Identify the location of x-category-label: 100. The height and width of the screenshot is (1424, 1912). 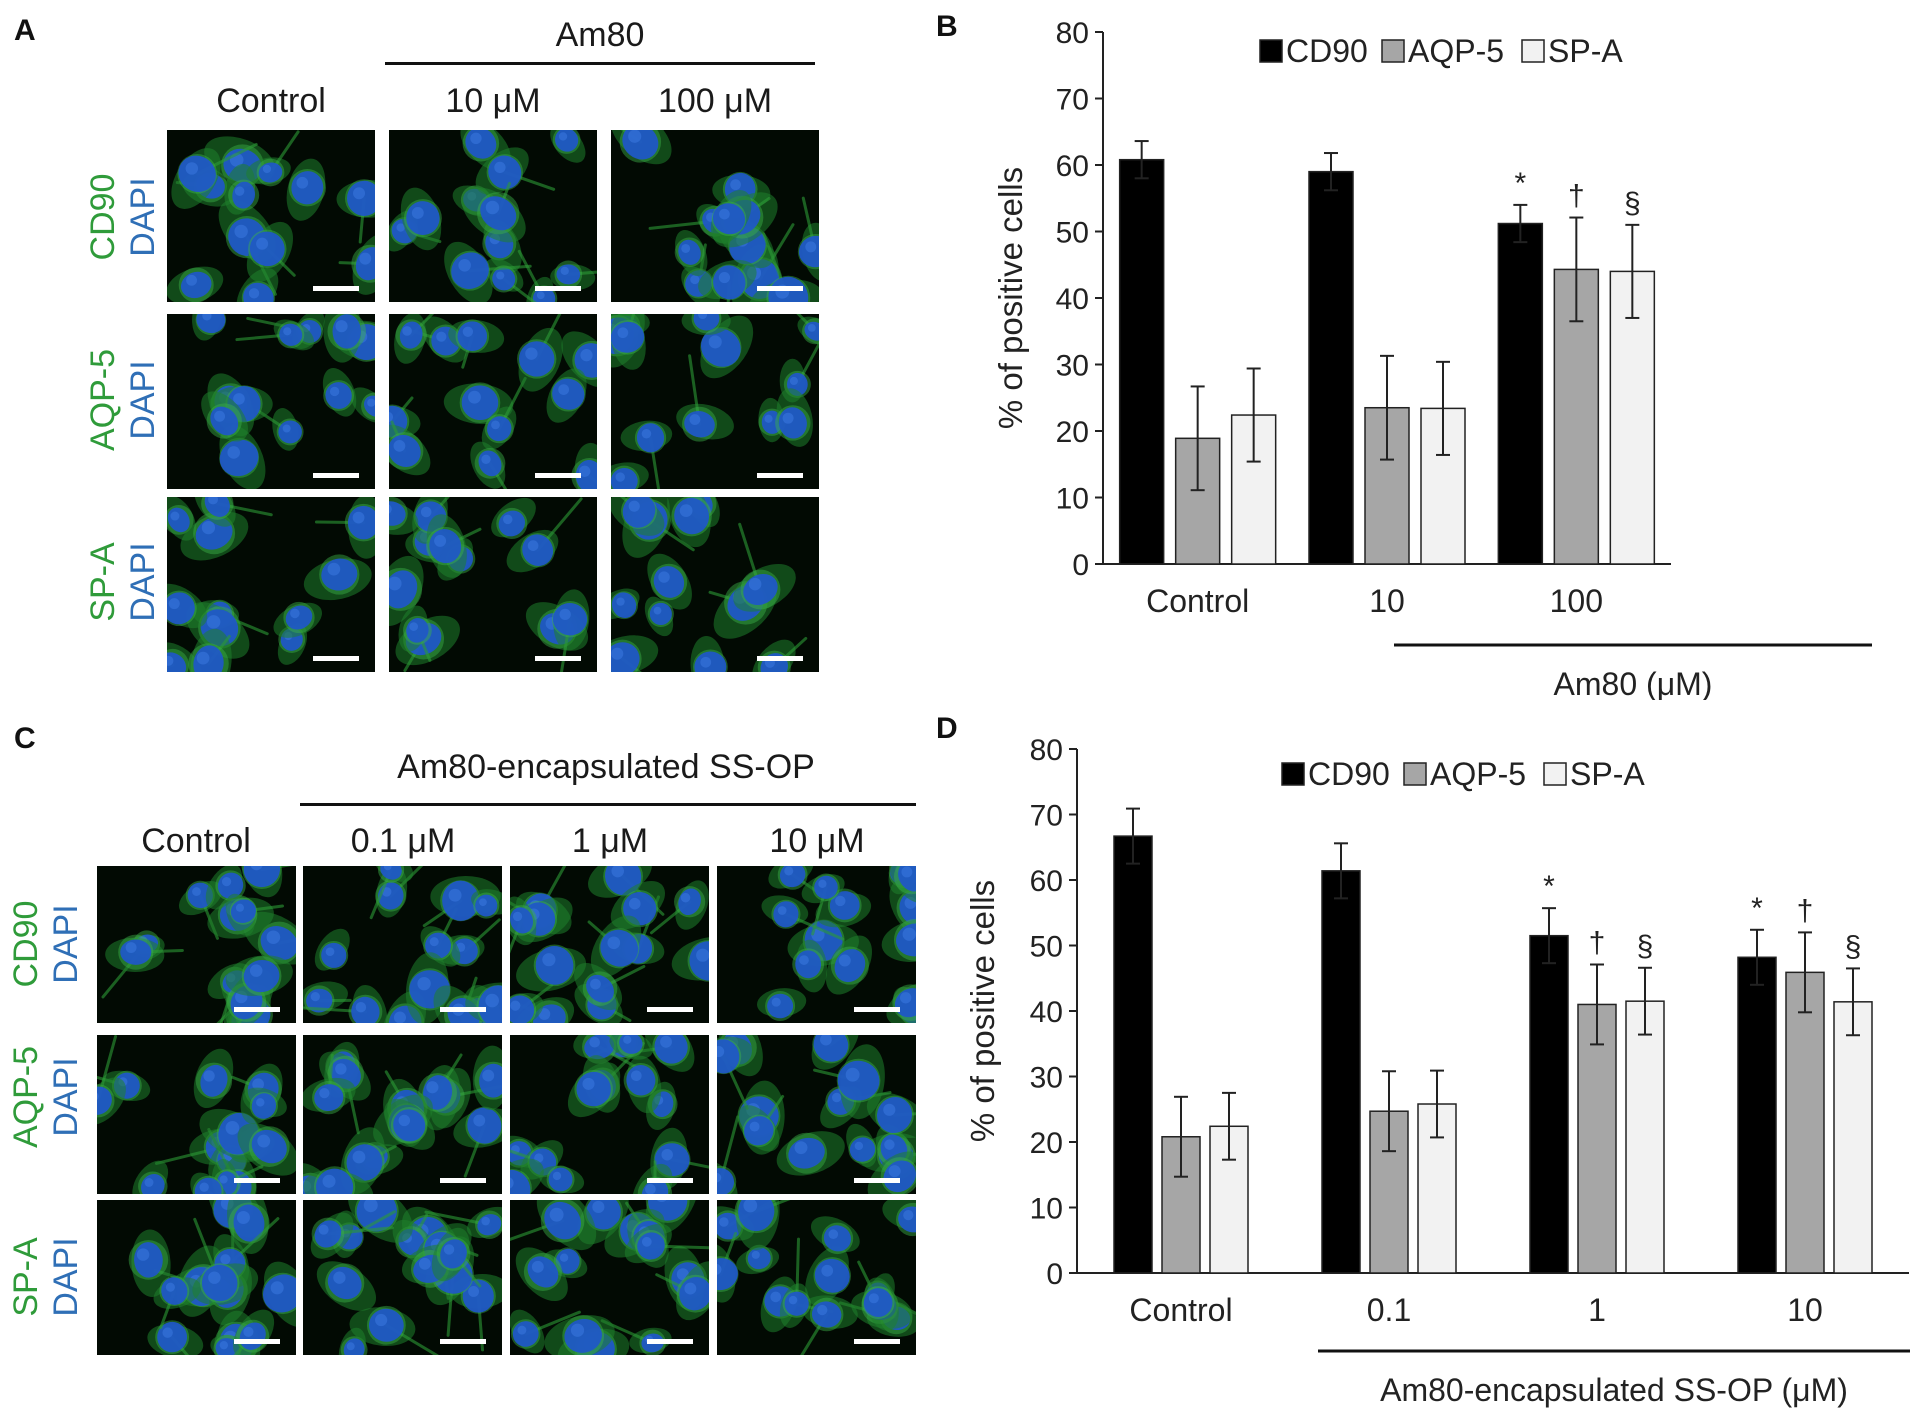
(1576, 601).